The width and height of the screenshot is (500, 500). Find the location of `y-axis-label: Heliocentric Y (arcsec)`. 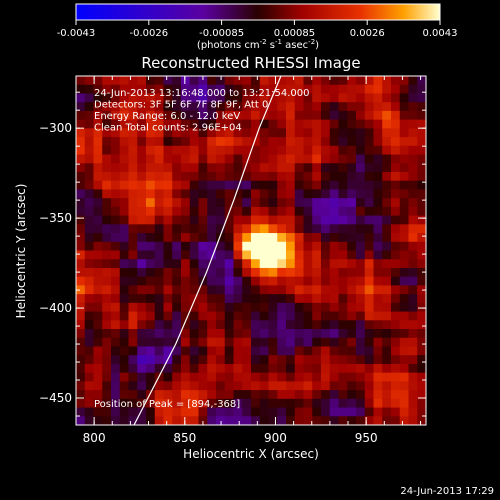

y-axis-label: Heliocentric Y (arcsec) is located at coordinates (21, 251).